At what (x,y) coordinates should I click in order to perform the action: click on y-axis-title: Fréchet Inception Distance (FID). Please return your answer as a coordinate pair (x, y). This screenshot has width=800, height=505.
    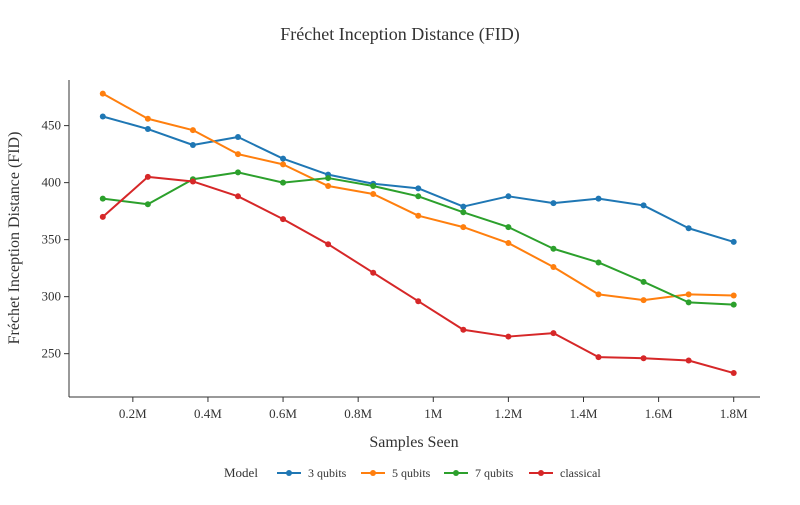
    Looking at the image, I should click on (14, 238).